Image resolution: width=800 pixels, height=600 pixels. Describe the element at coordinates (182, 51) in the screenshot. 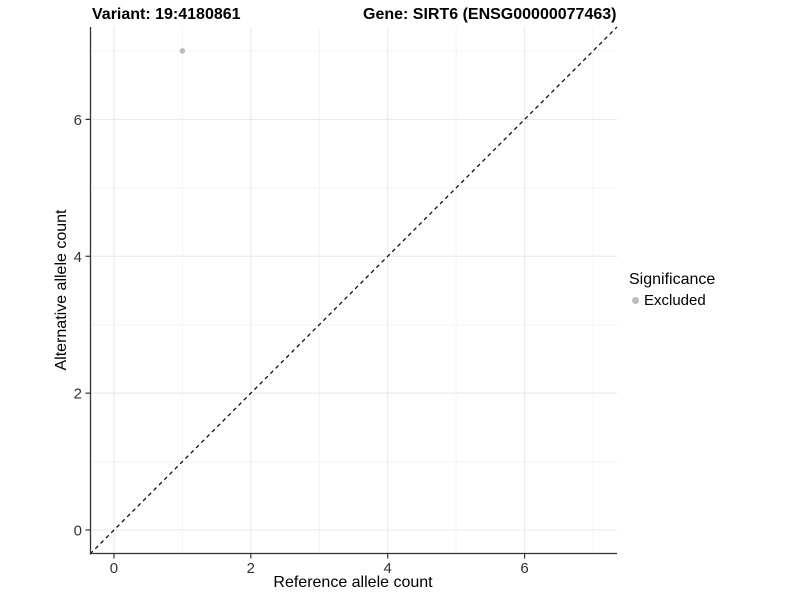

I see `data-point` at that location.